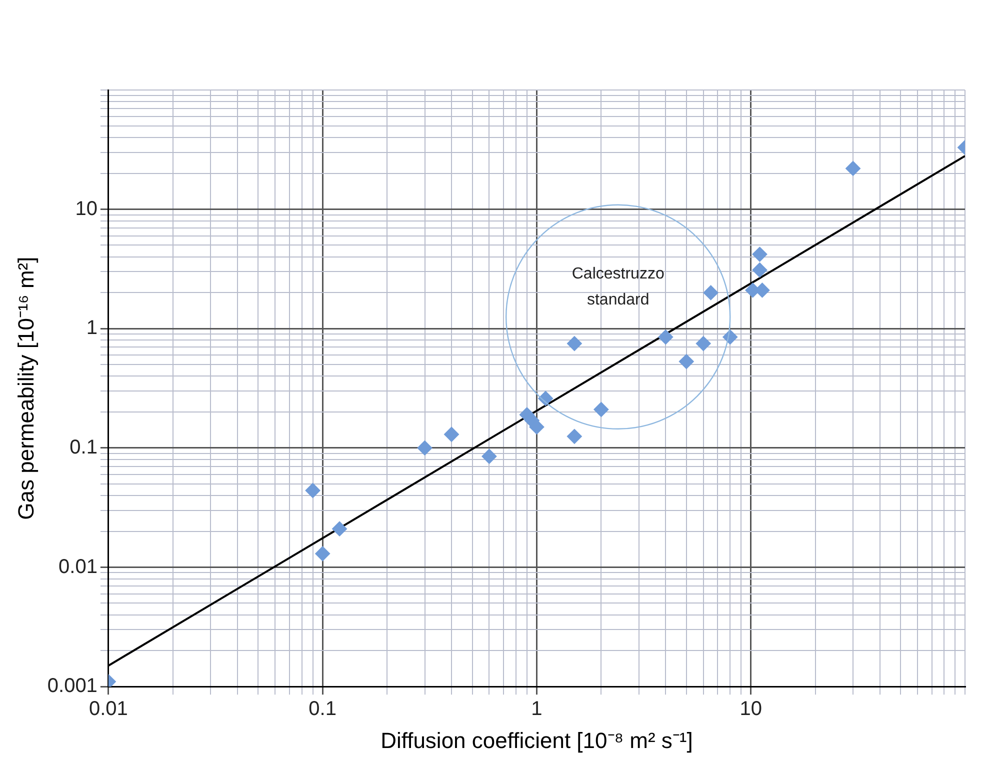  Describe the element at coordinates (92, 328) in the screenshot. I see `y-tick-label: 1` at that location.